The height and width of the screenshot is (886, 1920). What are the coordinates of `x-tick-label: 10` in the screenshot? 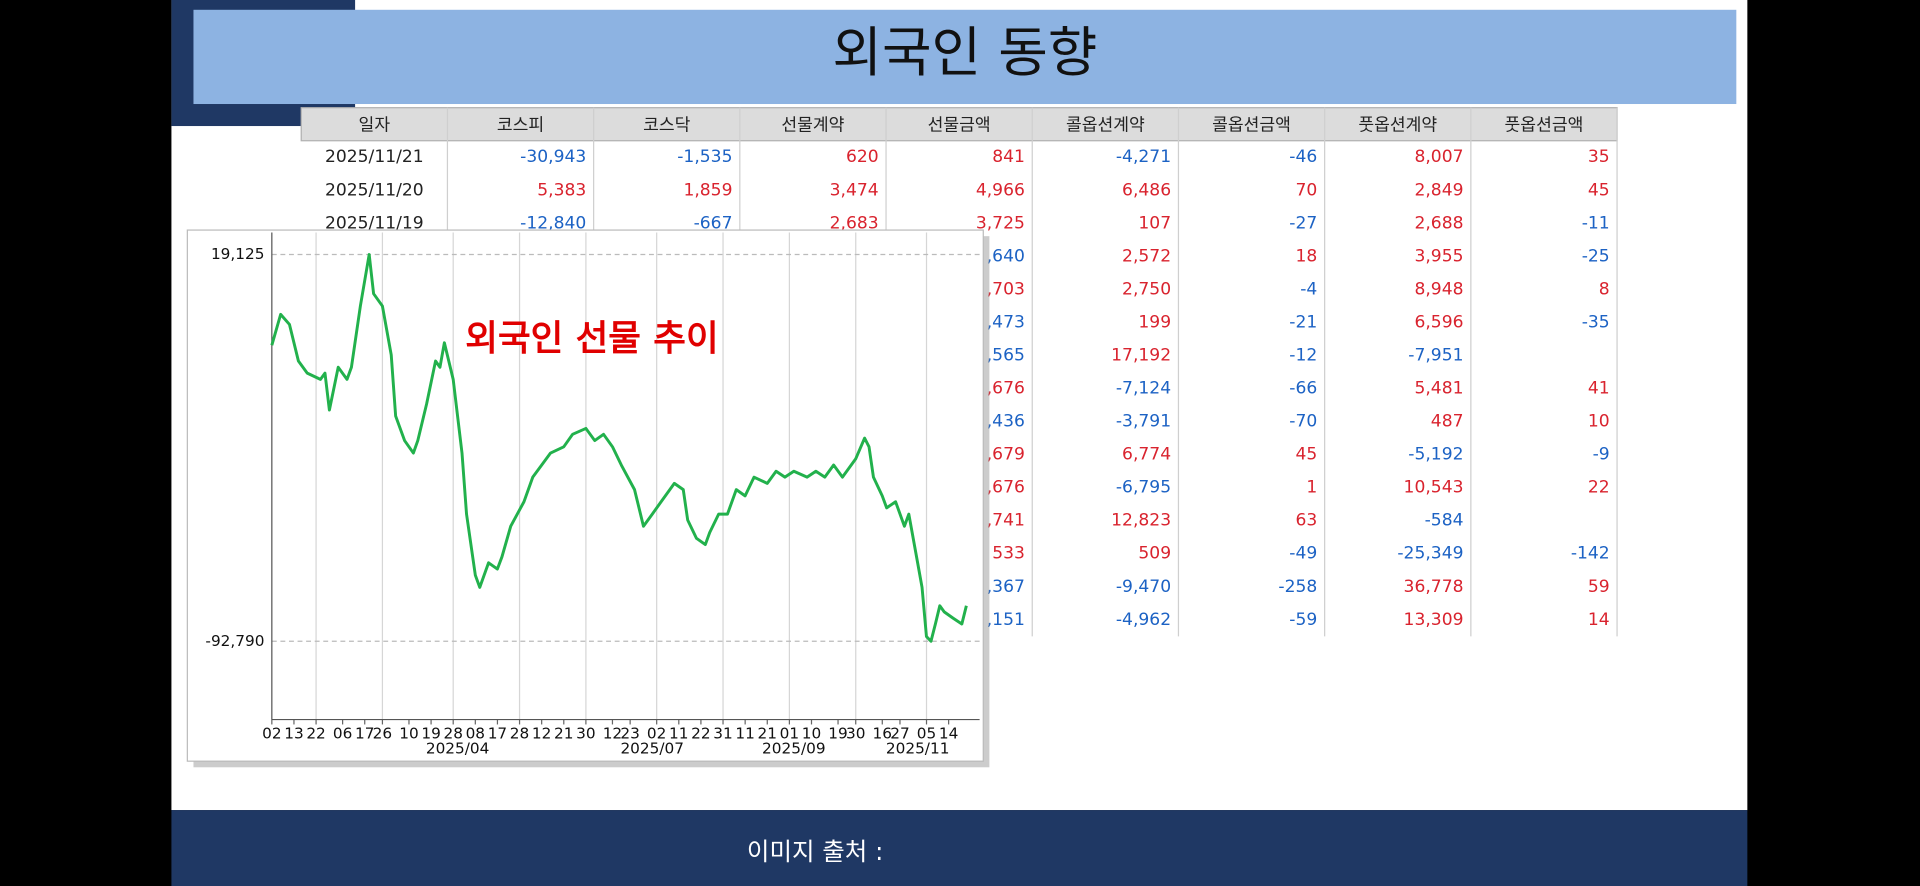 It's located at (408, 734).